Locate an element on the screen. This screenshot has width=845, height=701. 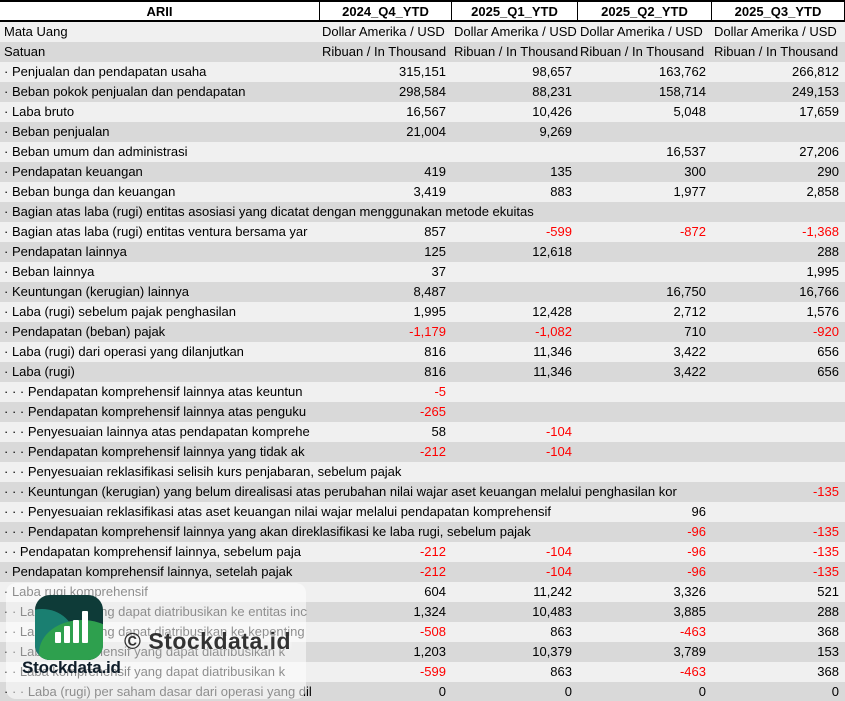
cell-value: 3,885 is located at coordinates (689, 611).